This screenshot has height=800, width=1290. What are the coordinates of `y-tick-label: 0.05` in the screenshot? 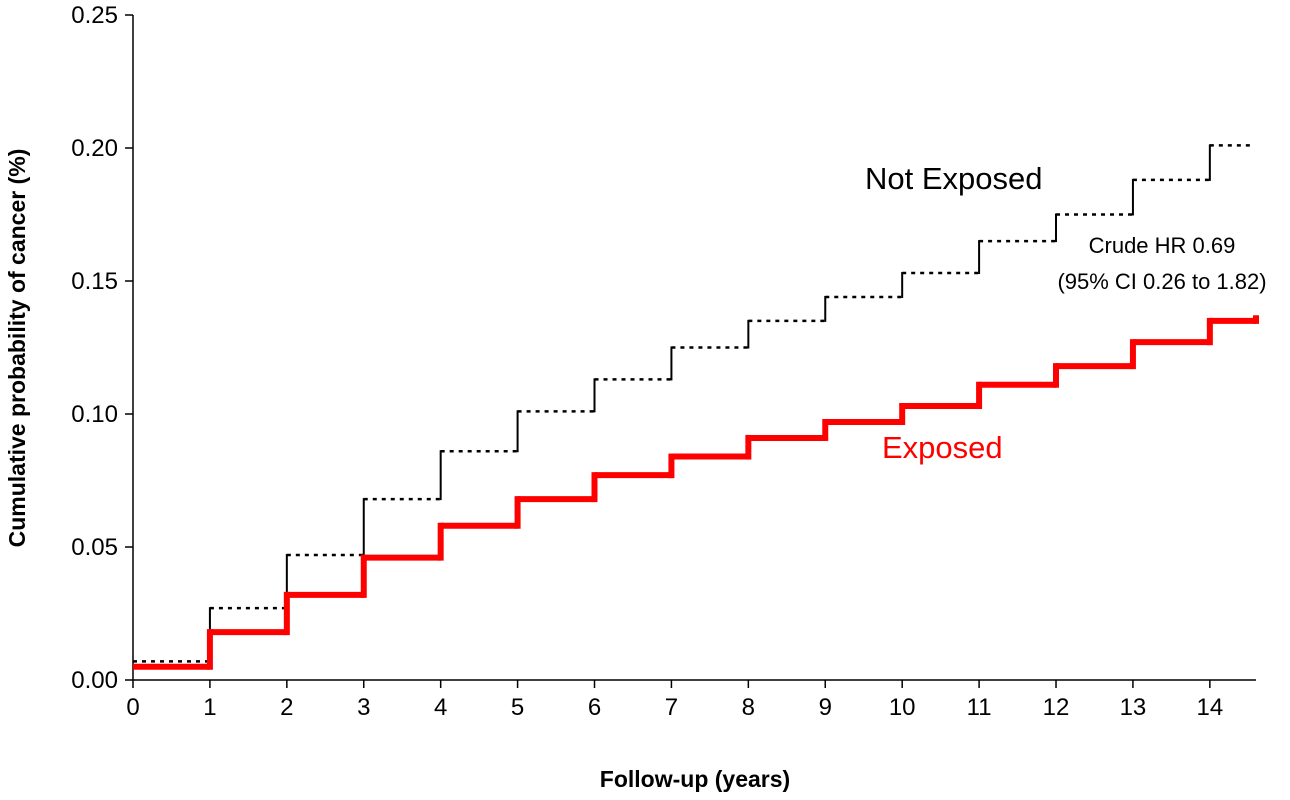 It's located at (94, 547).